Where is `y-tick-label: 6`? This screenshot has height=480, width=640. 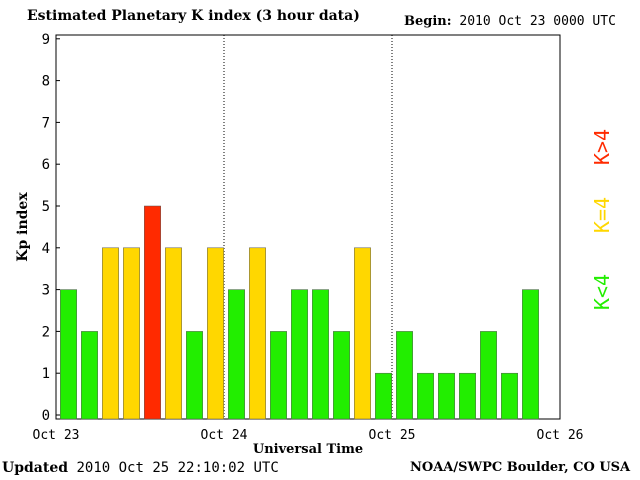 y-tick-label: 6 is located at coordinates (46, 165).